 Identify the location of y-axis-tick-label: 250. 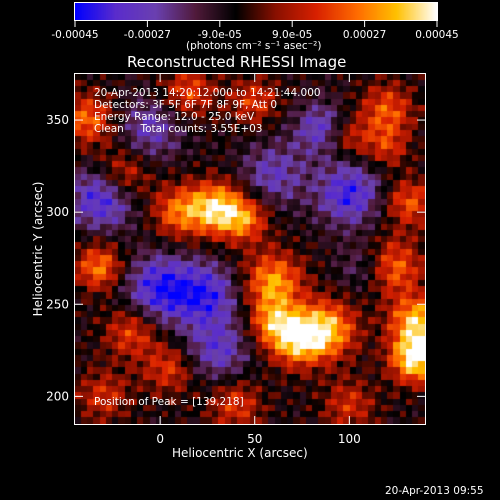
(57, 304).